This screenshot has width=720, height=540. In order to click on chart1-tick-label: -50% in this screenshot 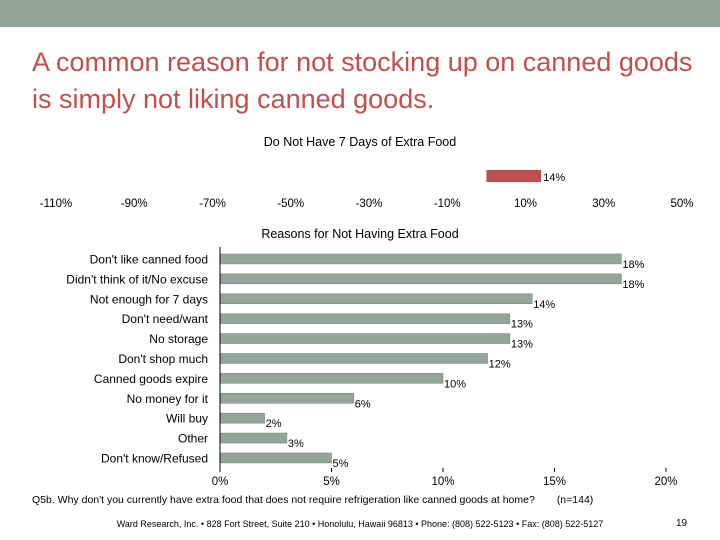, I will do `click(290, 204)`.